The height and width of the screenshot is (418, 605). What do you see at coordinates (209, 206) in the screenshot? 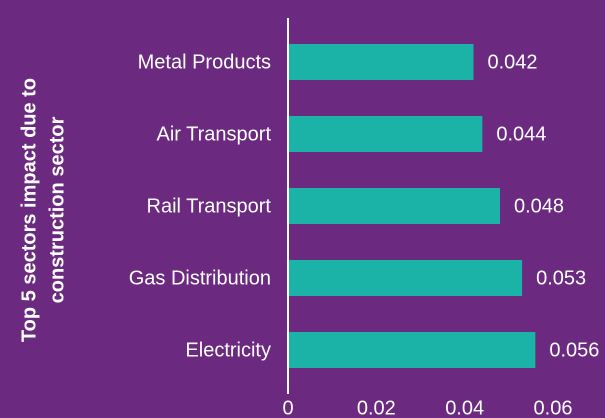
I see `y-tick-label: Rail Transport` at bounding box center [209, 206].